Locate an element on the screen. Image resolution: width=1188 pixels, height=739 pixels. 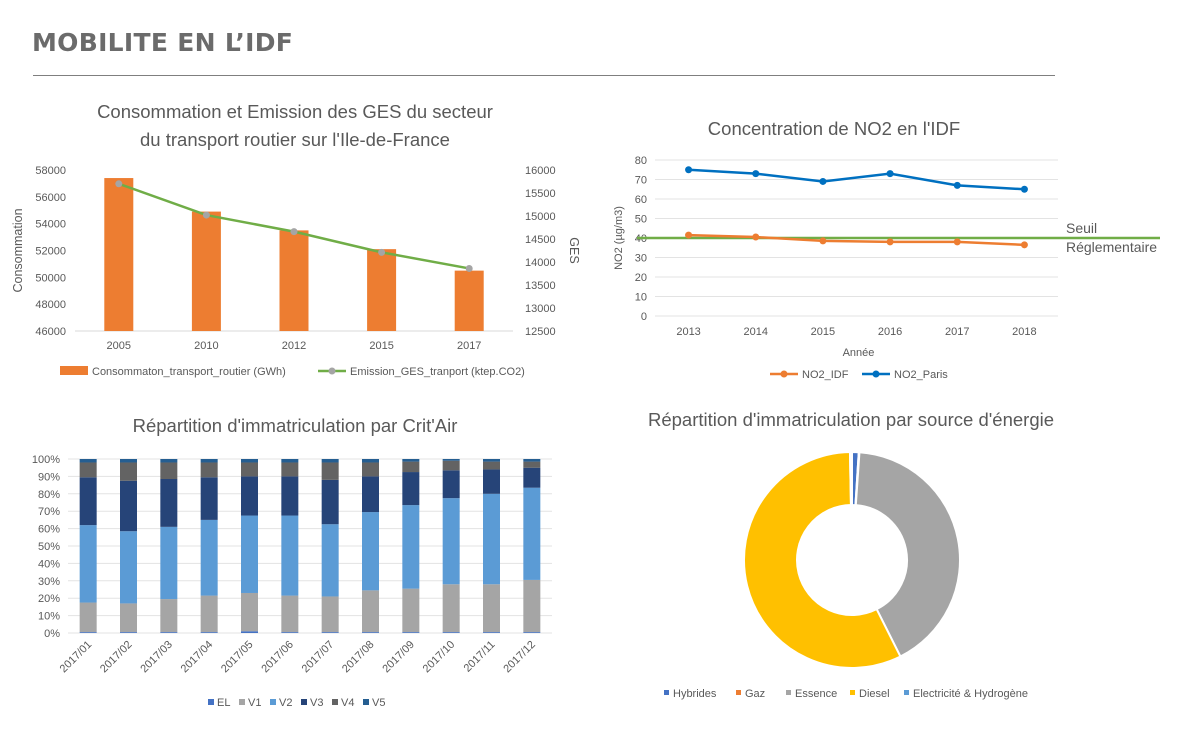
legend-swatch-bar is located at coordinates (74, 370).